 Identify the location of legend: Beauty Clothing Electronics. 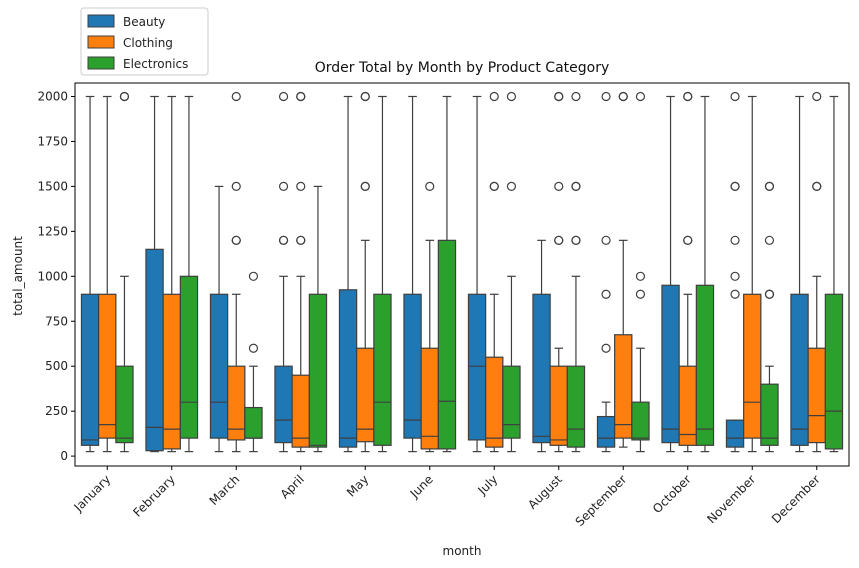
(144, 41).